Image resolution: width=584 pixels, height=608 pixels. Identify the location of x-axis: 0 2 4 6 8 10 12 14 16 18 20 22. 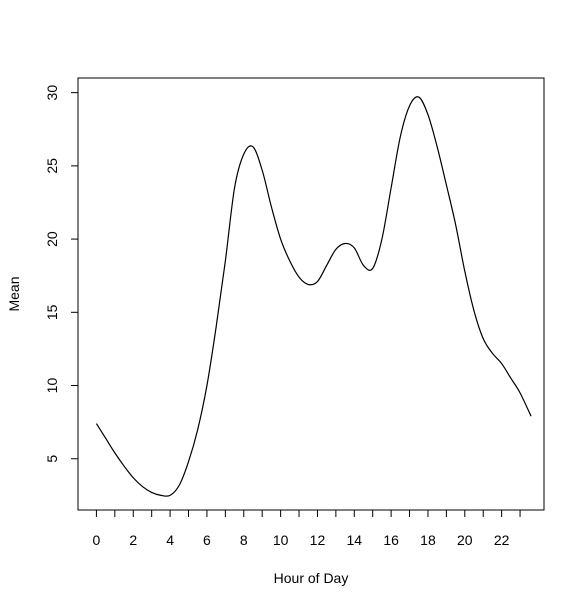
(307, 528).